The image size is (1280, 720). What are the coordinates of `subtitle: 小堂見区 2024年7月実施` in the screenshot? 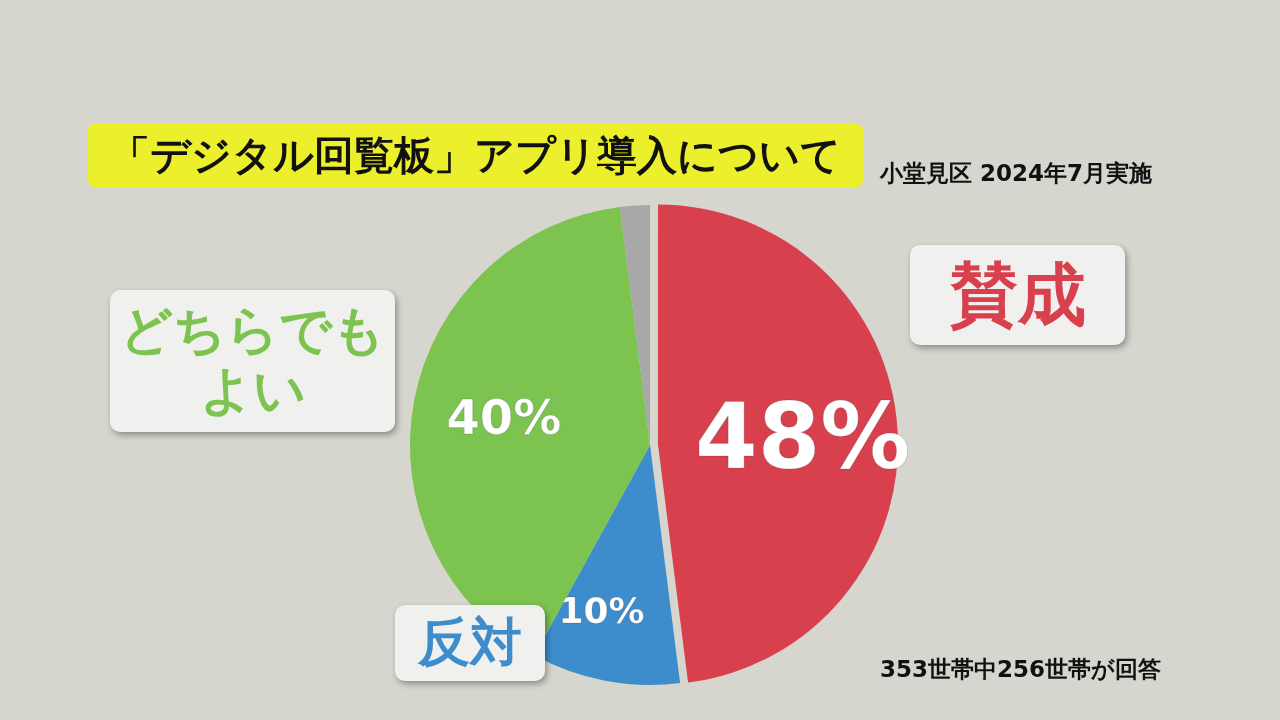 It's located at (1016, 173).